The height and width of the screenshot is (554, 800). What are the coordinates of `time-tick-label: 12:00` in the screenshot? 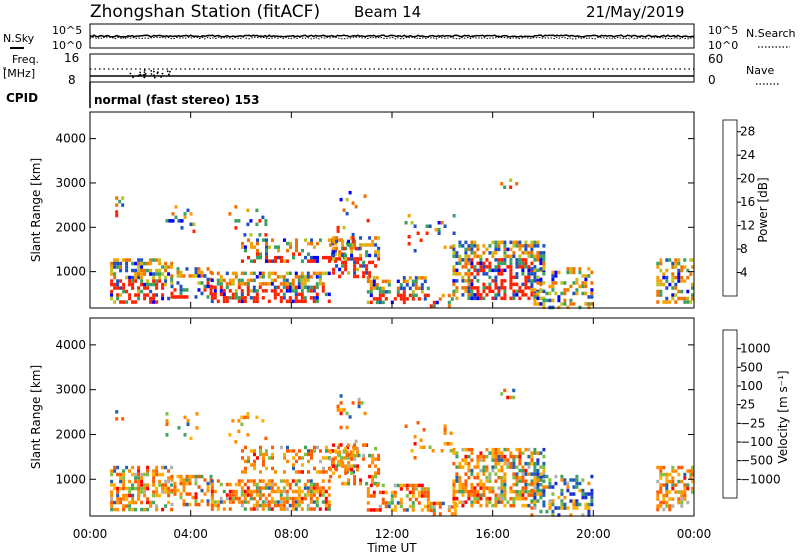 It's located at (392, 534).